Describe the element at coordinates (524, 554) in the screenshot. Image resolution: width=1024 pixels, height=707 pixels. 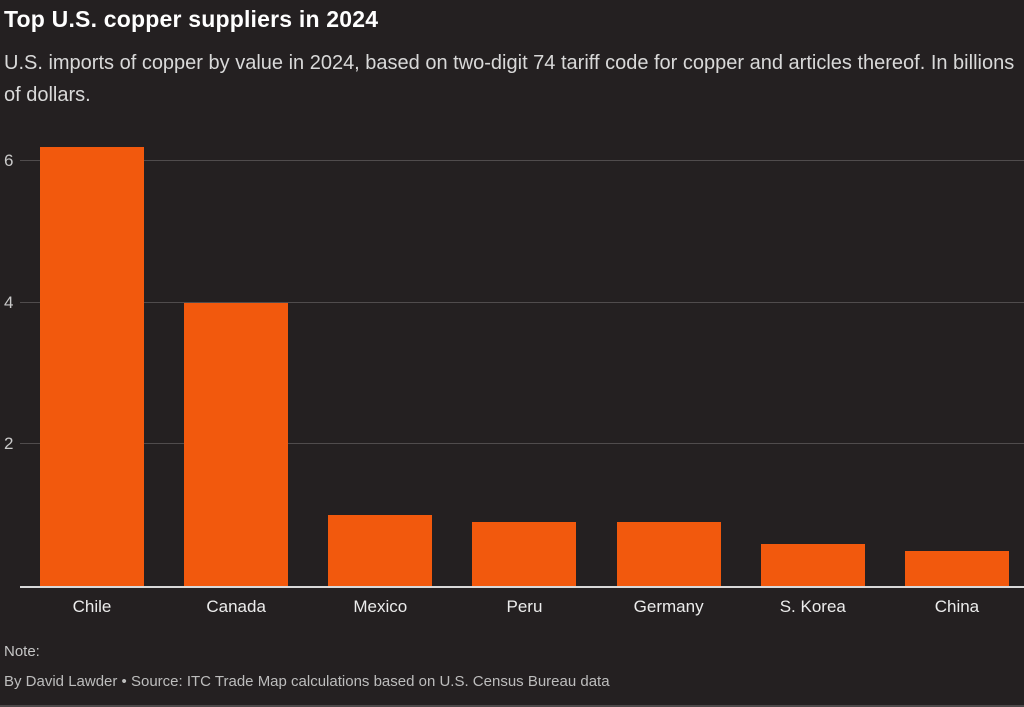
I see `bar-peru` at that location.